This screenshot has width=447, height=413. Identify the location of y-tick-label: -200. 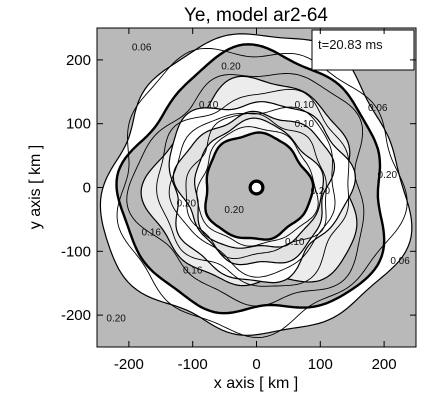
(76, 315).